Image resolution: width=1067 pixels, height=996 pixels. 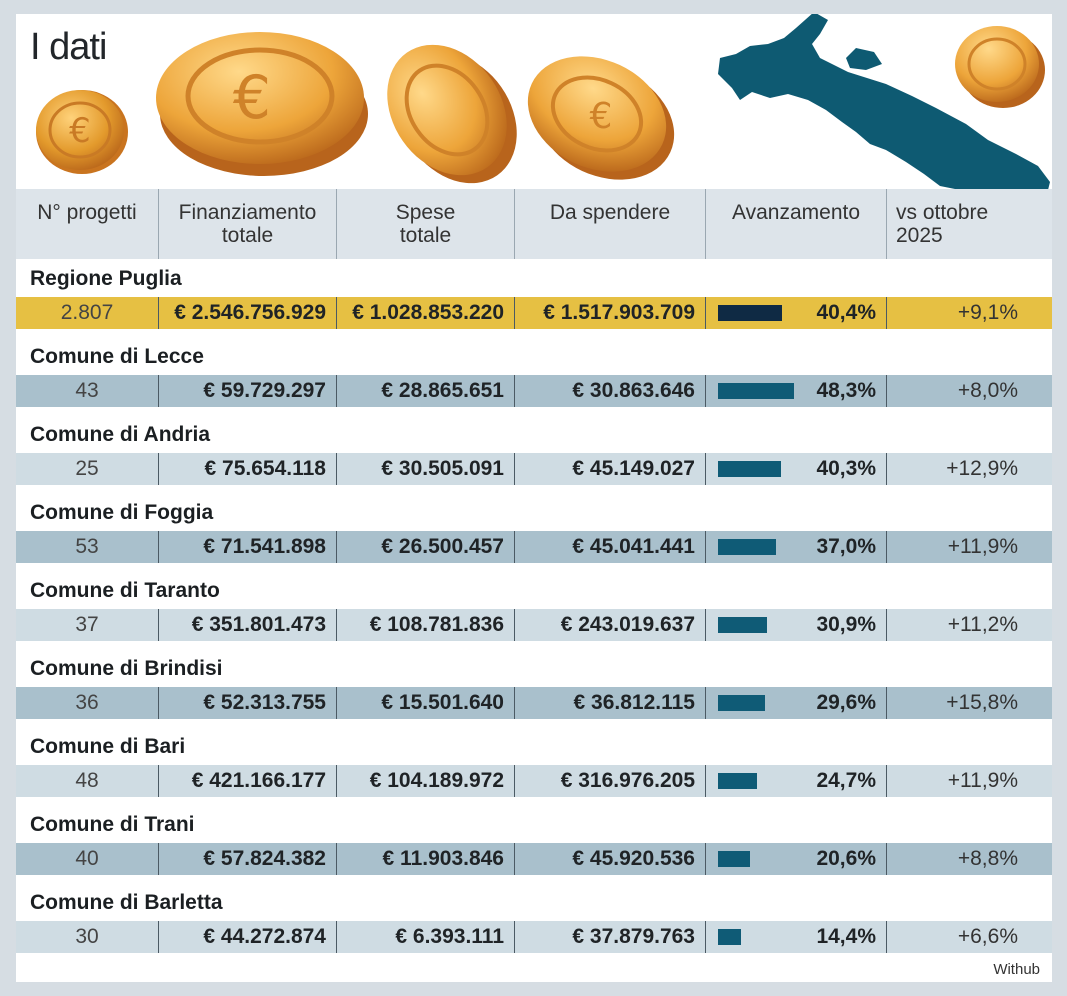 What do you see at coordinates (449, 936) in the screenshot?
I see `cell-spese: € 6.393.111` at bounding box center [449, 936].